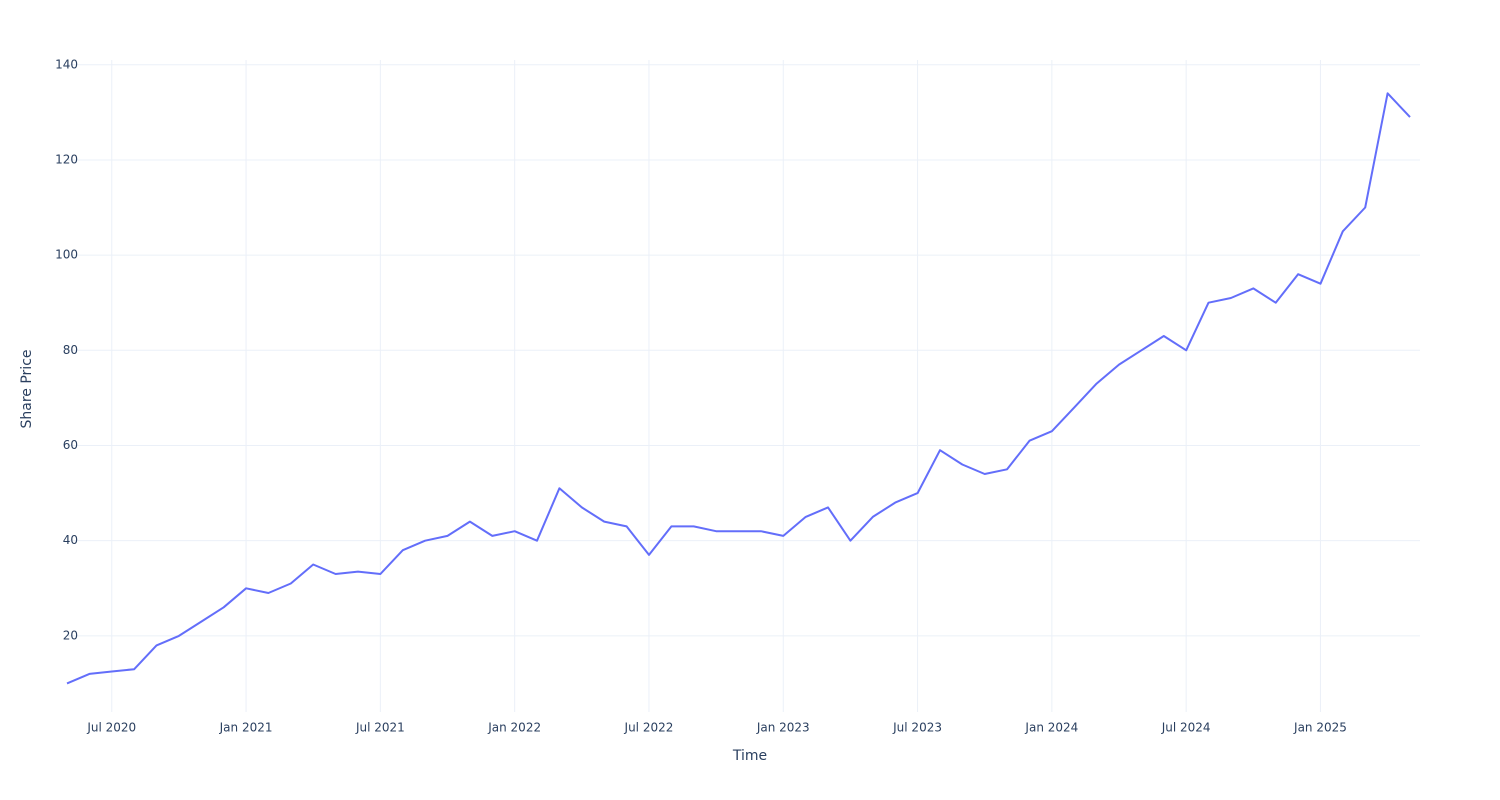  I want to click on y-tick-label: 60, so click(70, 445).